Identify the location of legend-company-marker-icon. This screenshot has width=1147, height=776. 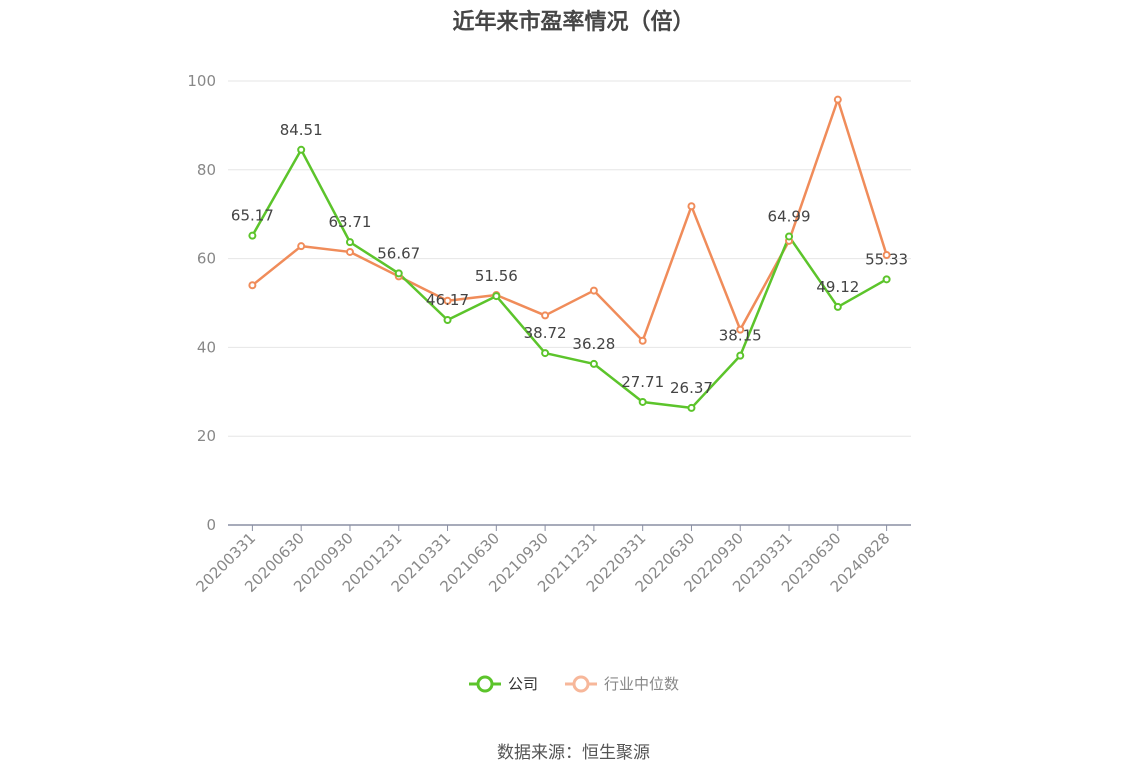
(484, 683).